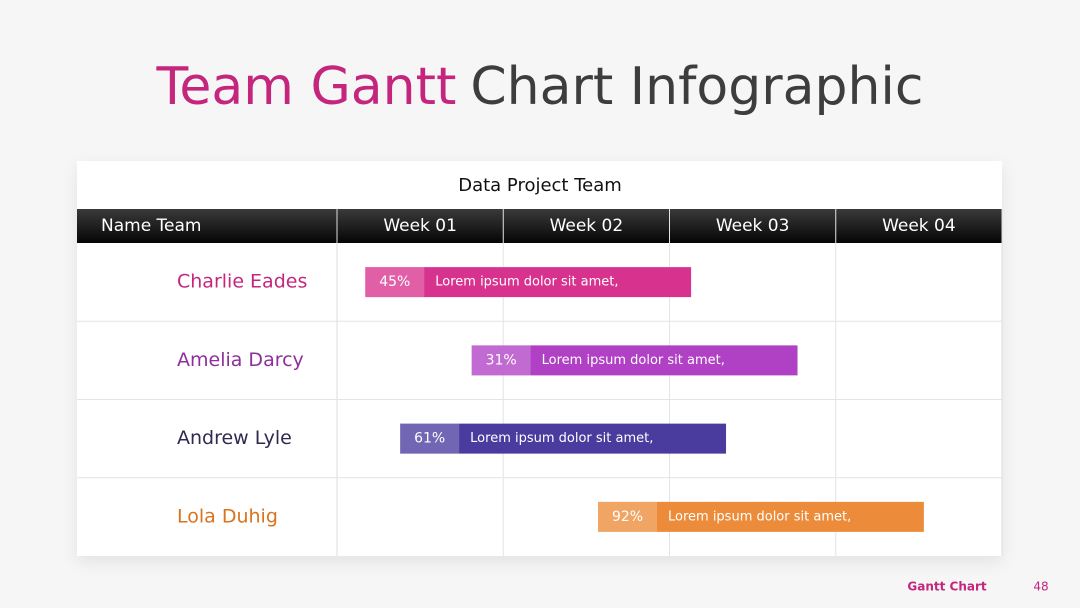  I want to click on percent-label: 61%, so click(429, 439).